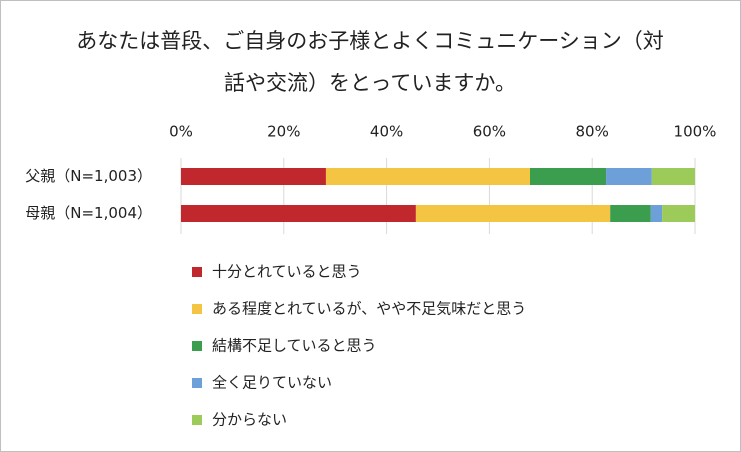 This screenshot has height=452, width=741. I want to click on category-label: 父親（N=1,003）, so click(88, 176).